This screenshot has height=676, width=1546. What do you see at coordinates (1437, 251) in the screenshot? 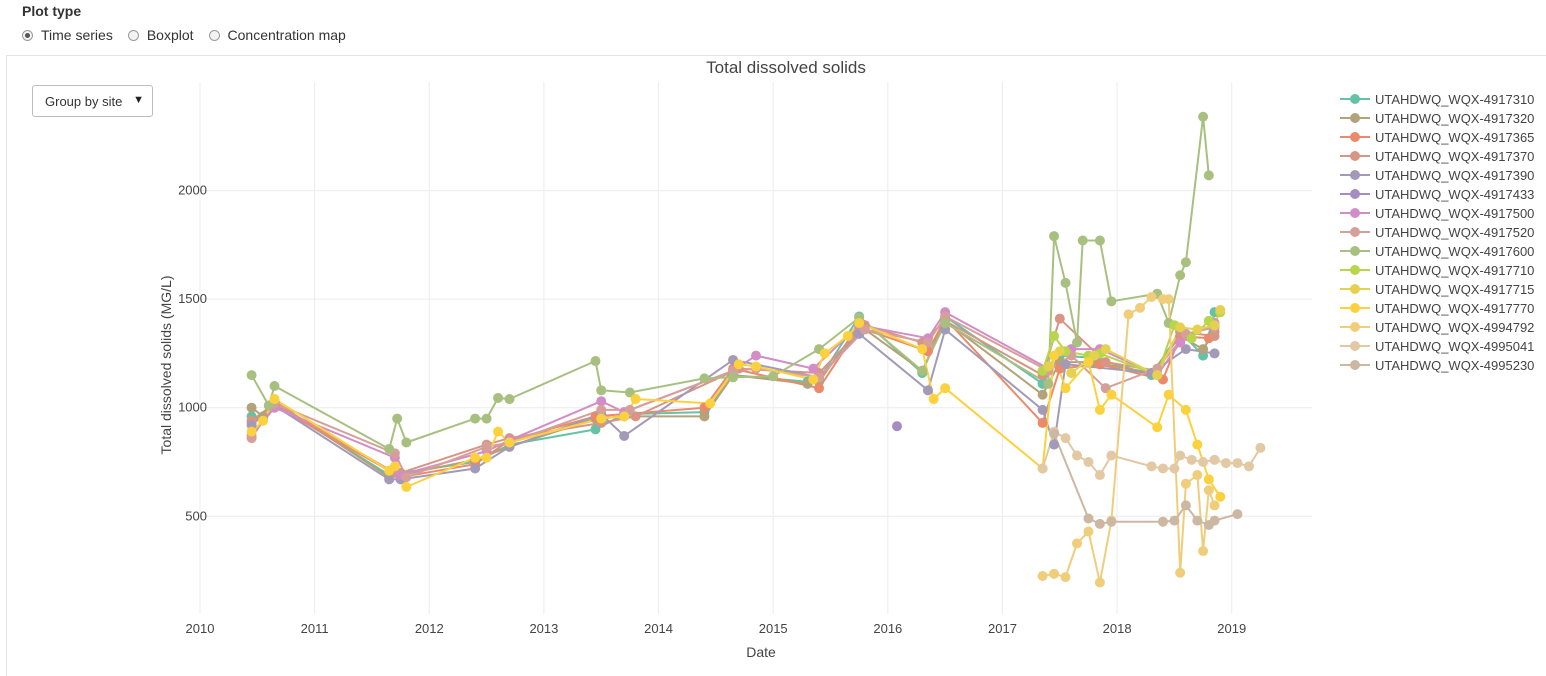
I see `legend-item: UTAHDWQ_WQX-4917600` at bounding box center [1437, 251].